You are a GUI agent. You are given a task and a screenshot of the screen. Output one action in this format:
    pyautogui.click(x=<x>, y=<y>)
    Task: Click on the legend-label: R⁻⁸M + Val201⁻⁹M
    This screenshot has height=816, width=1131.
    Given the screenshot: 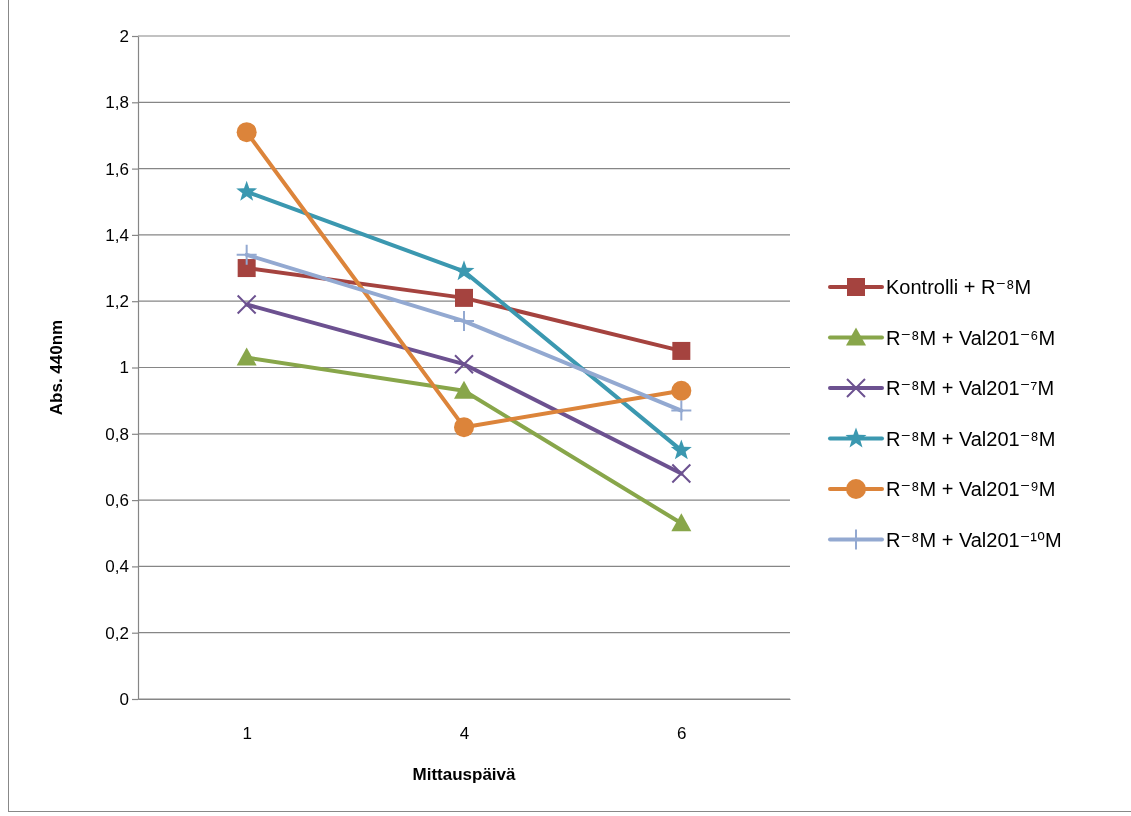 What is the action you would take?
    pyautogui.click(x=971, y=489)
    